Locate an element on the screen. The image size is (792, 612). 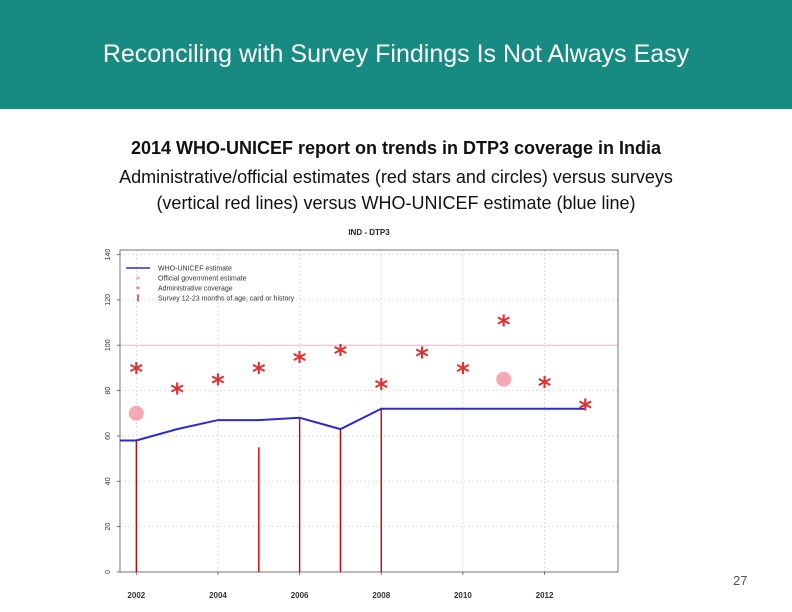
y-tick-label-6: 120 is located at coordinates (108, 300).